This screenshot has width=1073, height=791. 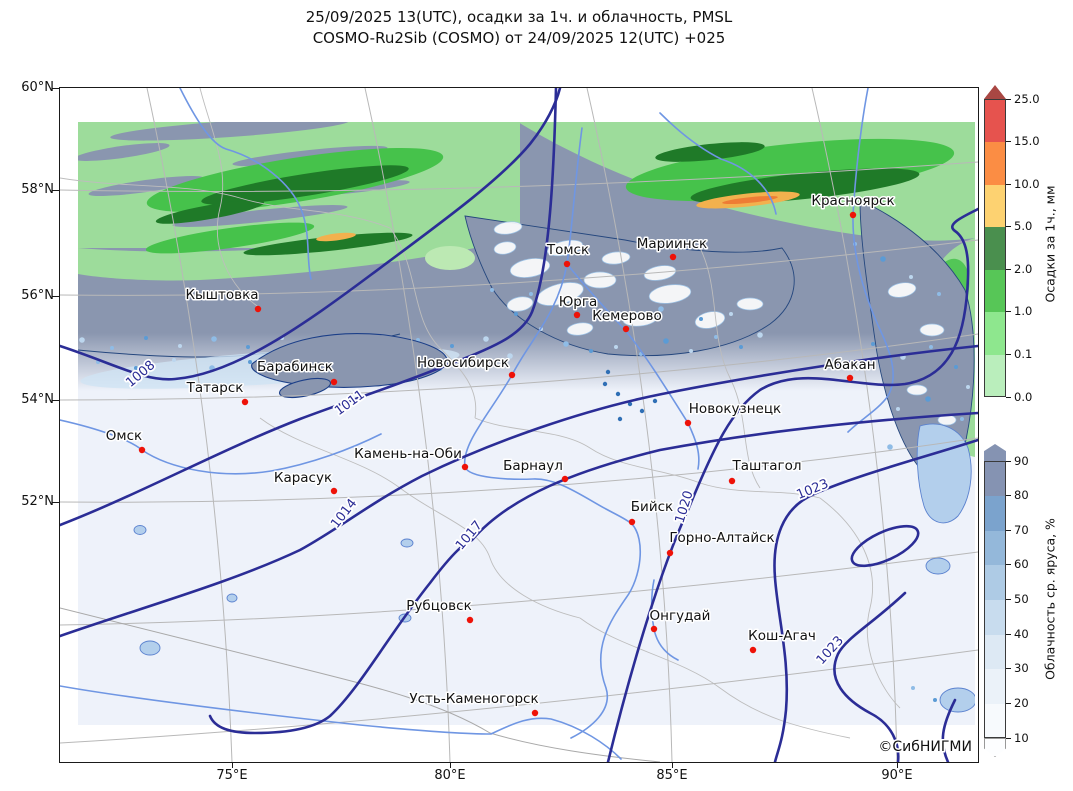 What do you see at coordinates (735, 409) in the screenshot?
I see `city-label: Новокузнецк` at bounding box center [735, 409].